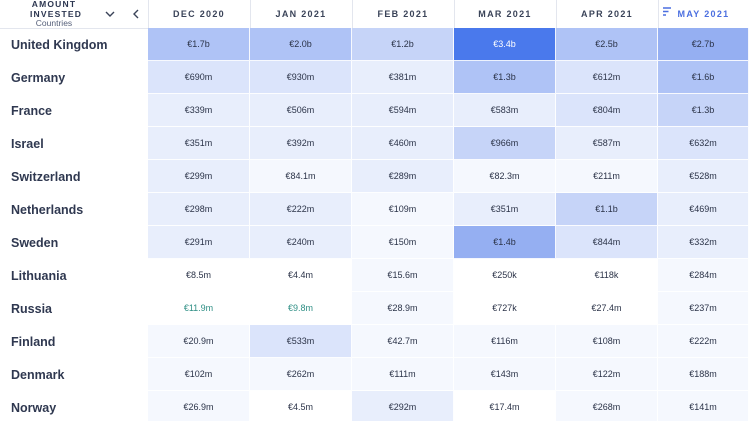  I want to click on table-cell: €284m, so click(703, 275).